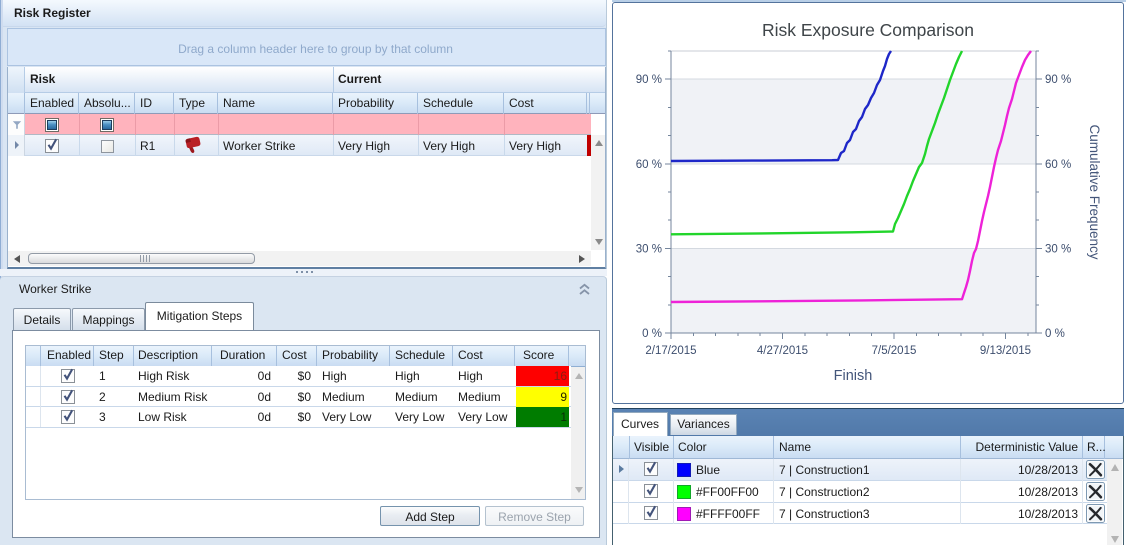 This screenshot has width=1126, height=545. Describe the element at coordinates (1094, 191) in the screenshot. I see `svg-text: Cumulative Frequency` at that location.